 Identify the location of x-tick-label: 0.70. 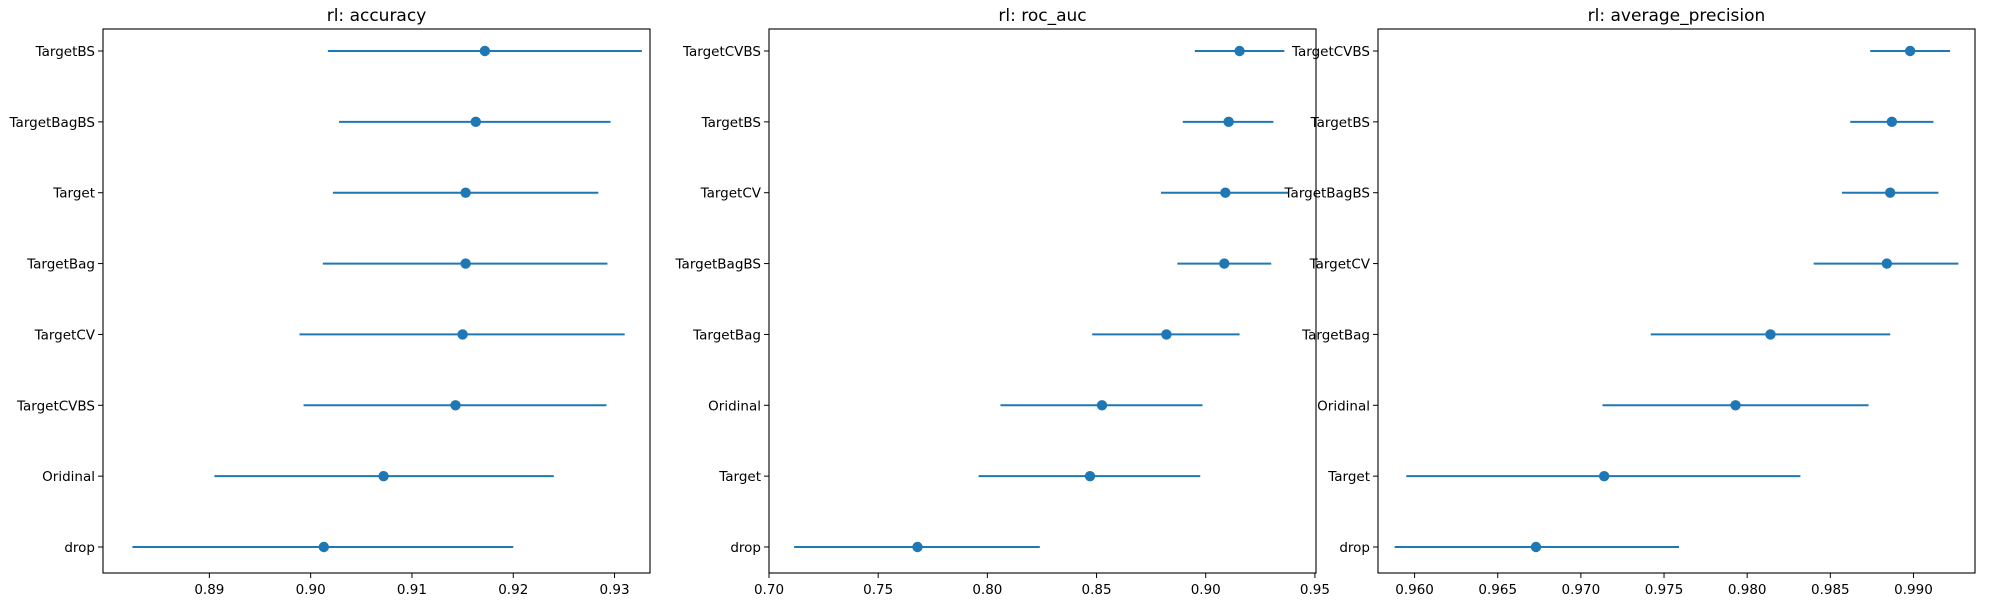
(769, 590).